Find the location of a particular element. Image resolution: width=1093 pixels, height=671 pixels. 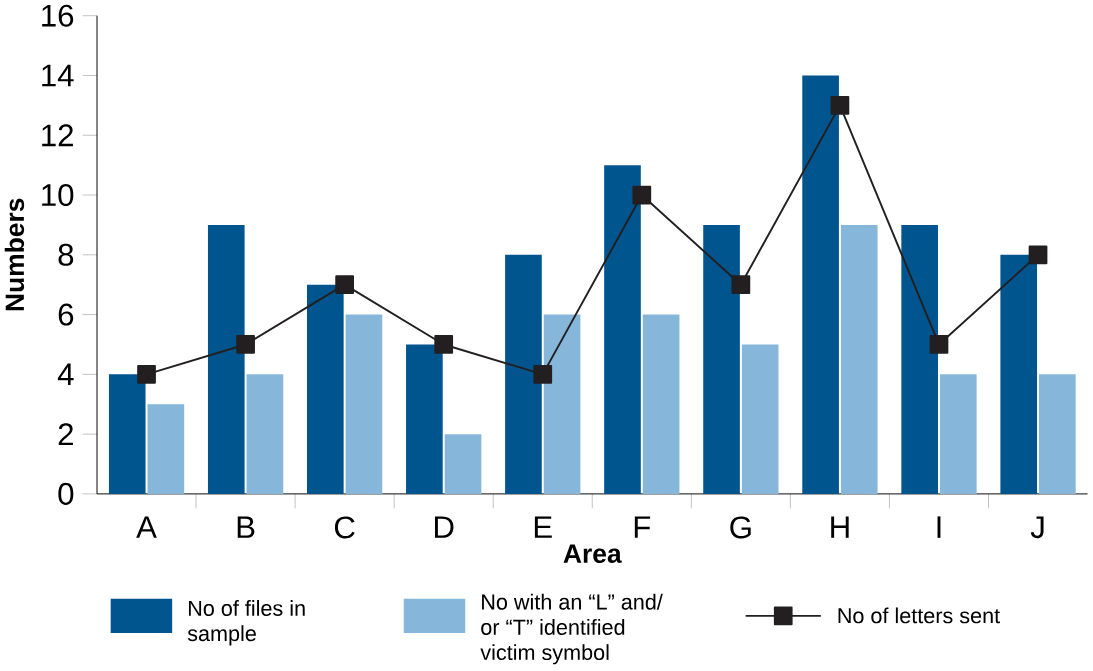

y-tick-label: 0 is located at coordinates (66, 494).